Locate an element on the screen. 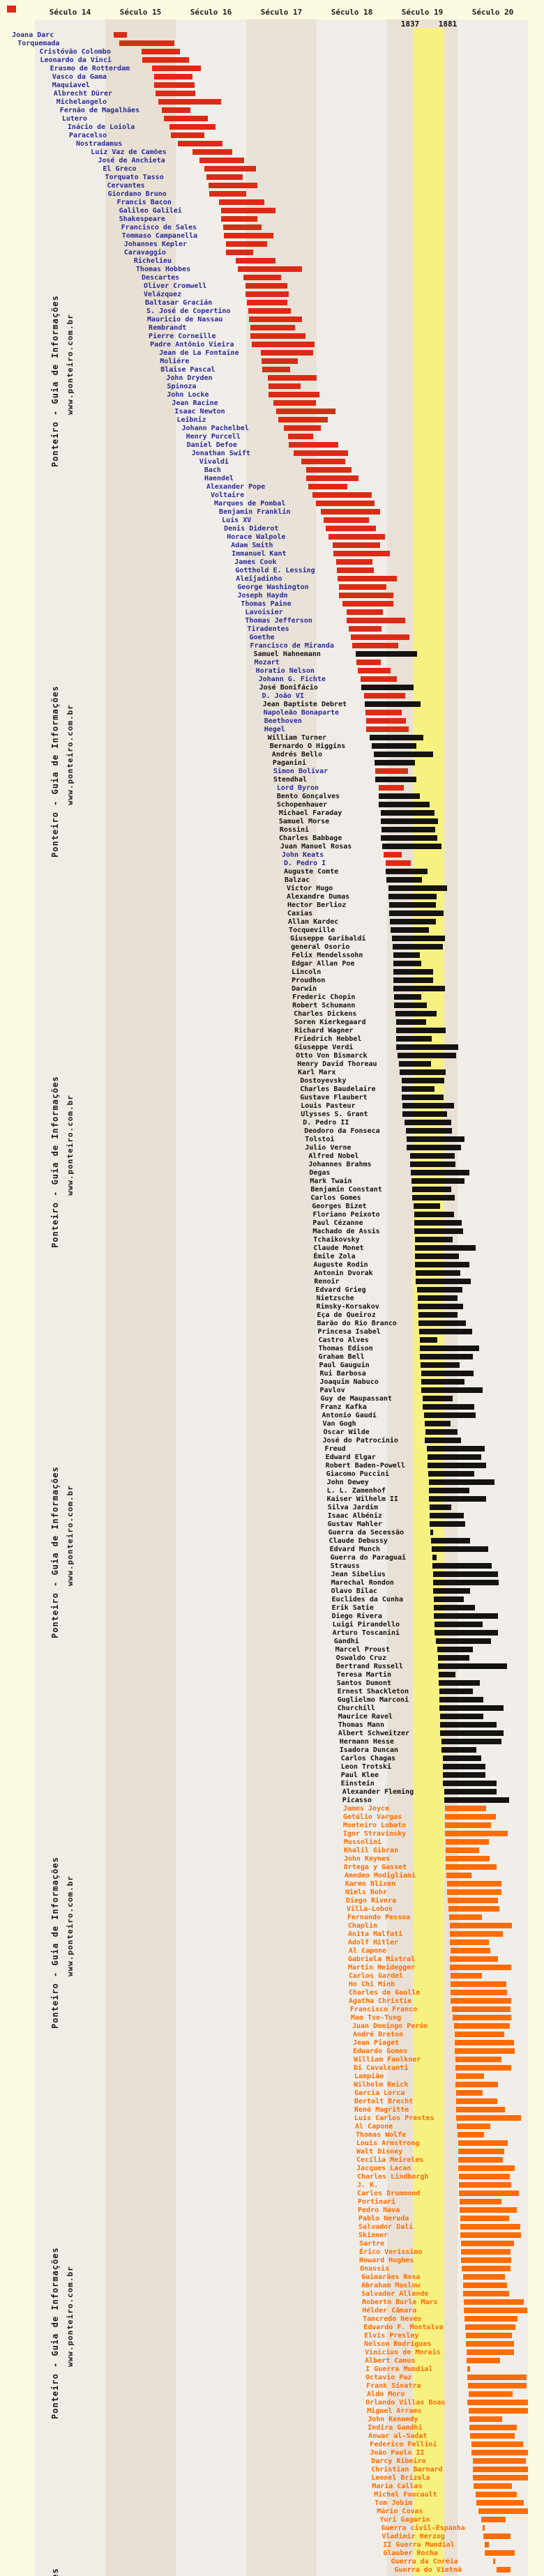  timeline-row: Bernardo O Higgins is located at coordinates (272, 746).